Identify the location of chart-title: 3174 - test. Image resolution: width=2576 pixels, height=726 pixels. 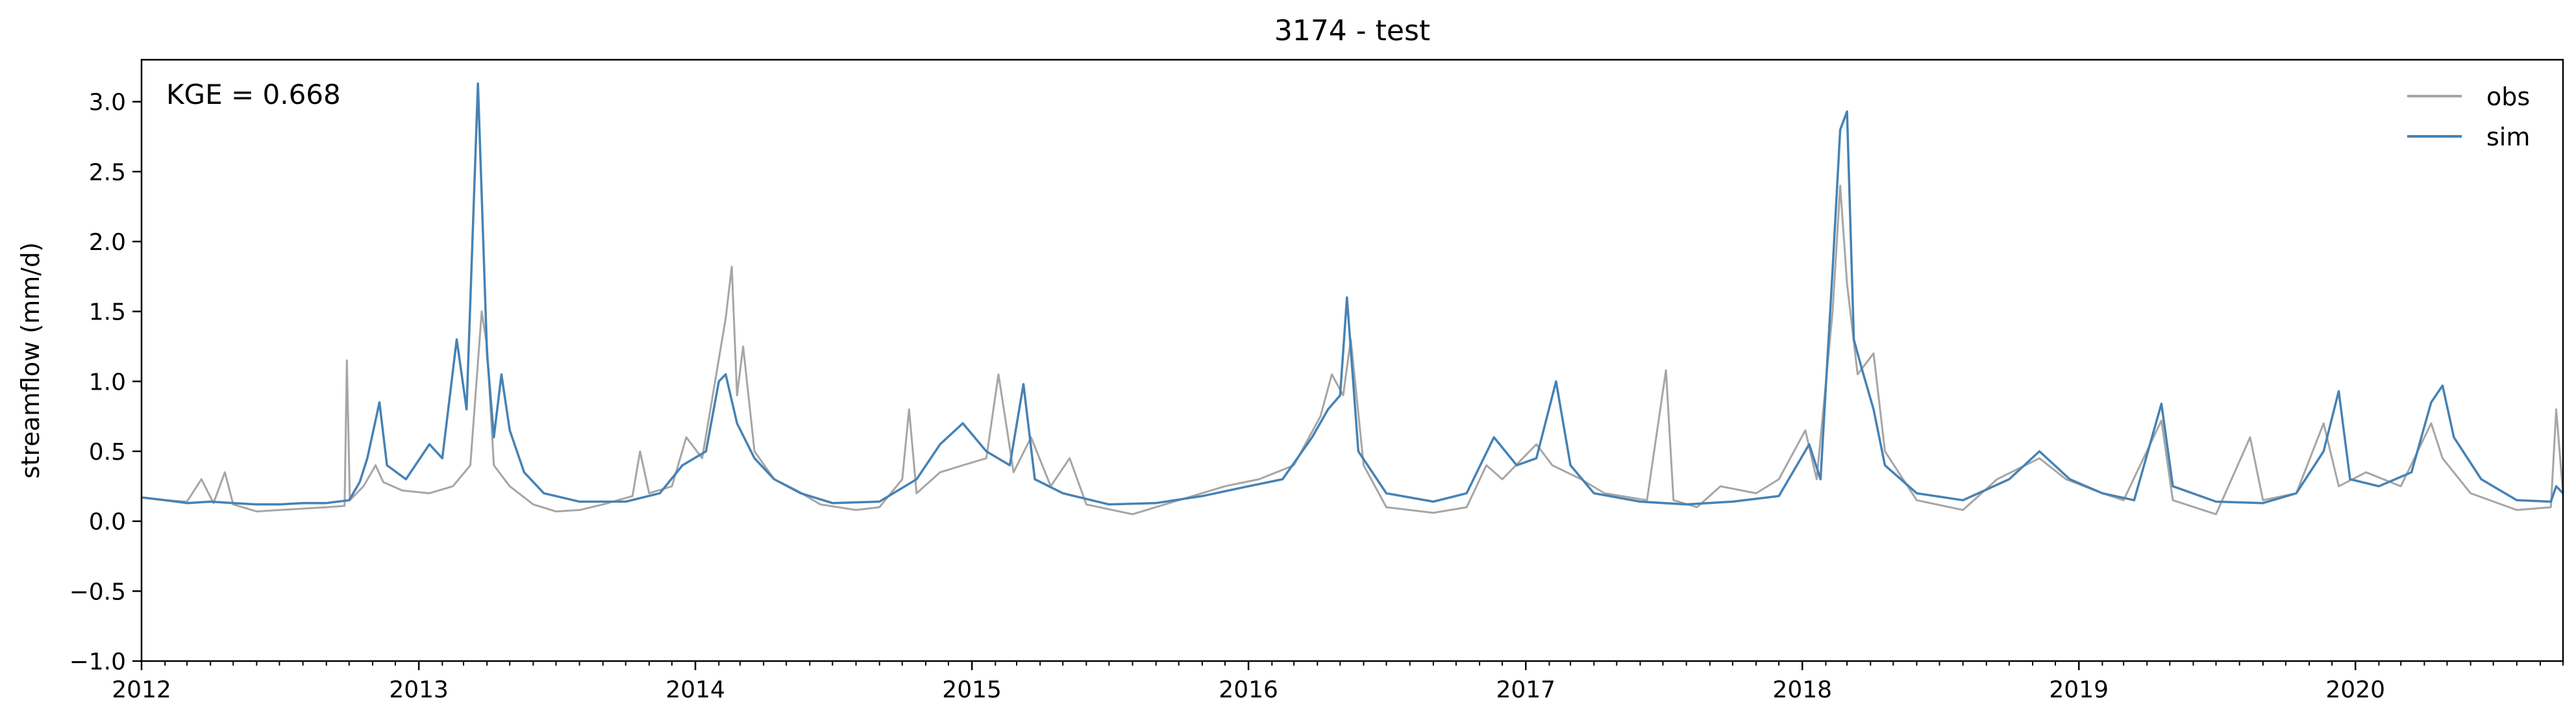
(1352, 30).